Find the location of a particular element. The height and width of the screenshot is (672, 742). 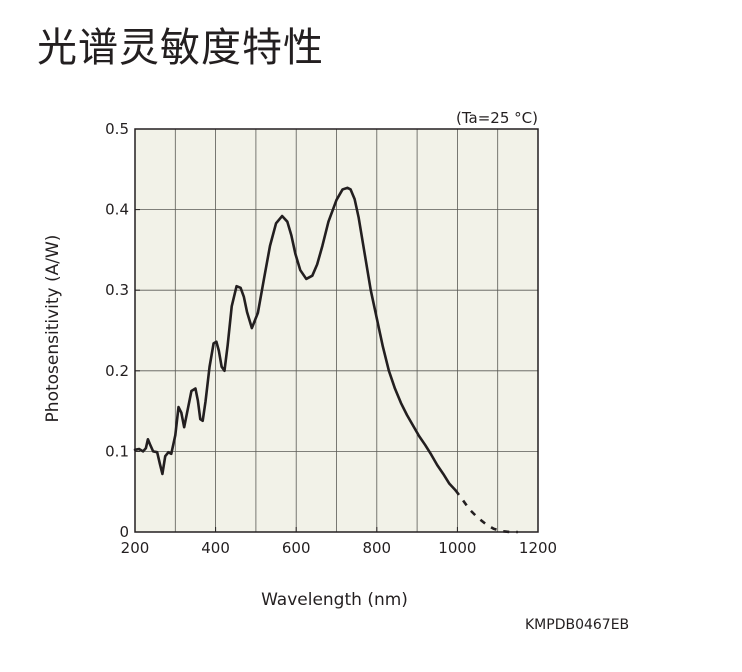

y-tick-label: 0.3 is located at coordinates (117, 290).